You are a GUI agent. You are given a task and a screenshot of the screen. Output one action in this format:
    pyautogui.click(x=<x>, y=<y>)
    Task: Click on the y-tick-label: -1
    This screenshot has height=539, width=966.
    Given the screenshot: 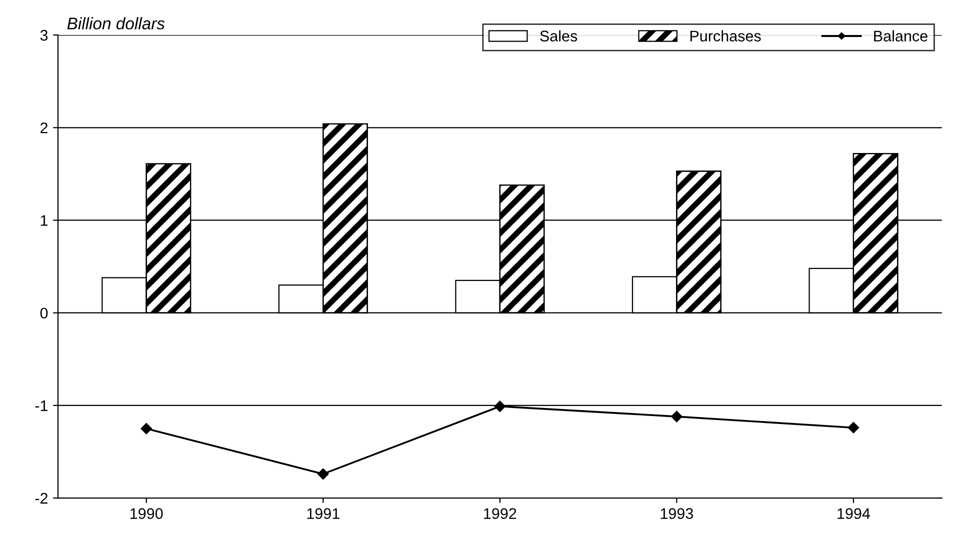 What is the action you would take?
    pyautogui.click(x=41, y=405)
    